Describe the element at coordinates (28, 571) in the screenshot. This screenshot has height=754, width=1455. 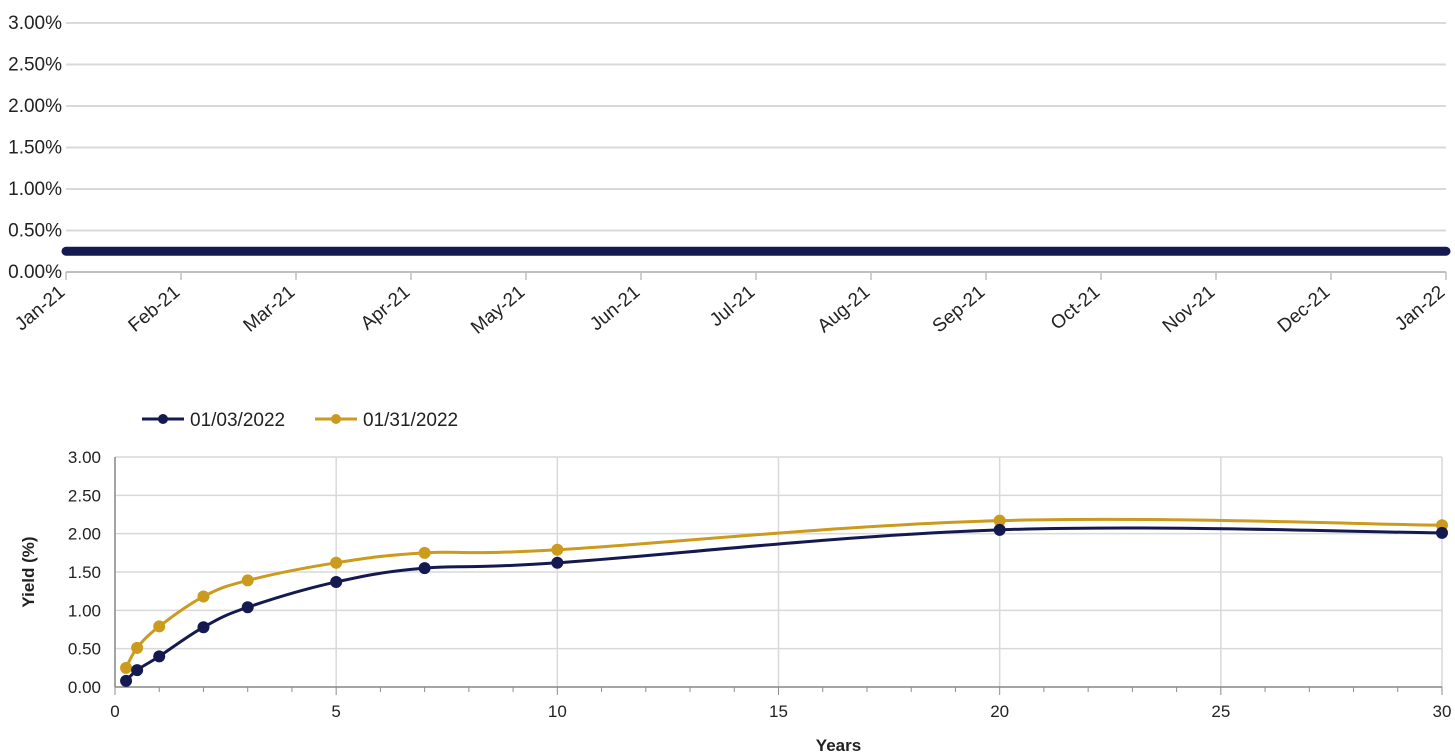
I see `y-axis-title: Yield (%)` at that location.